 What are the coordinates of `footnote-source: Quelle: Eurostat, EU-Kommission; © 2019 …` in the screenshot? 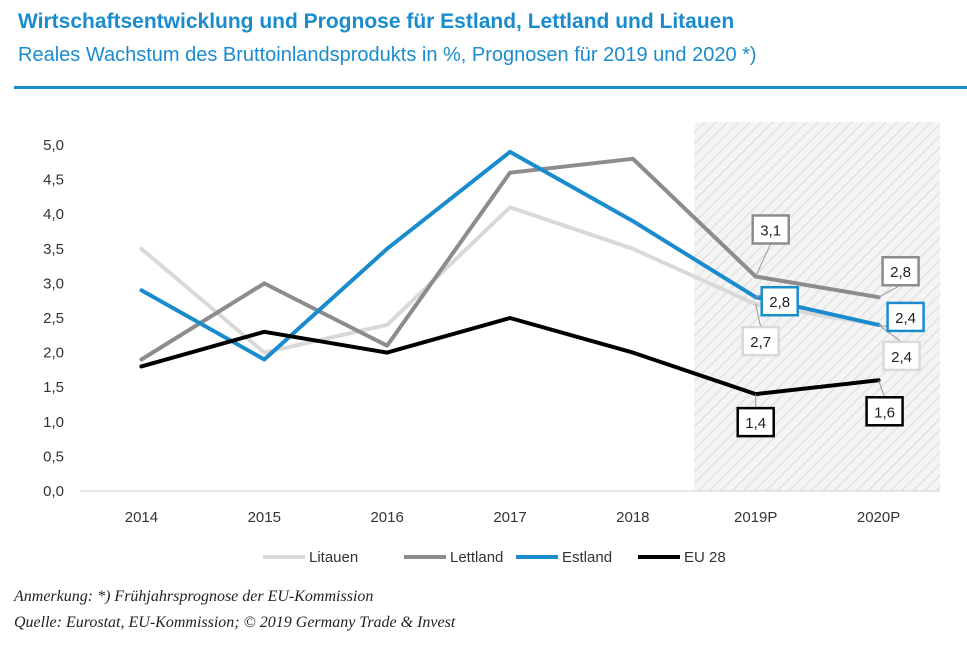 It's located at (235, 622).